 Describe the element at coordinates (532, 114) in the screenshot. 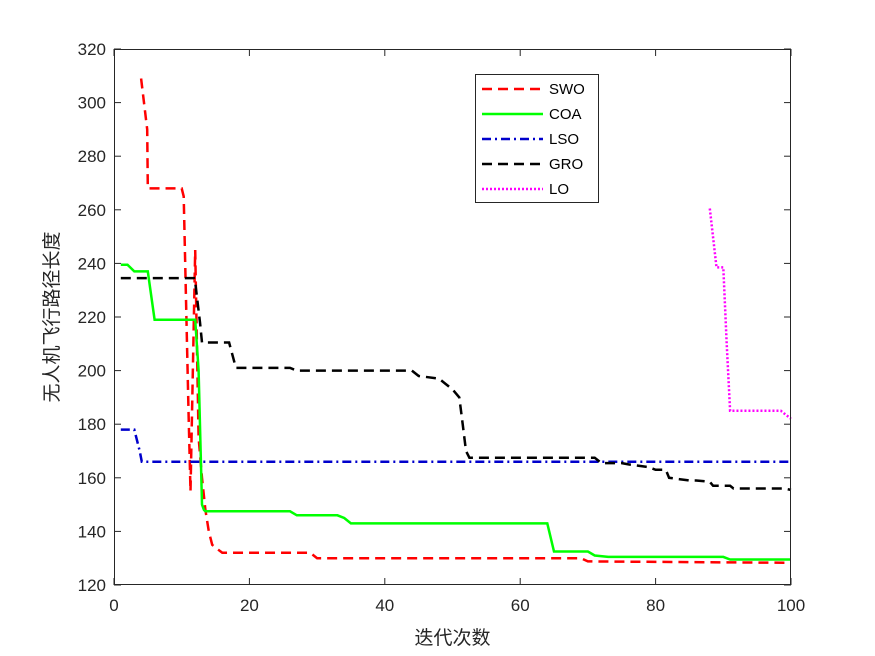

I see `legend-item-coa: COA` at that location.